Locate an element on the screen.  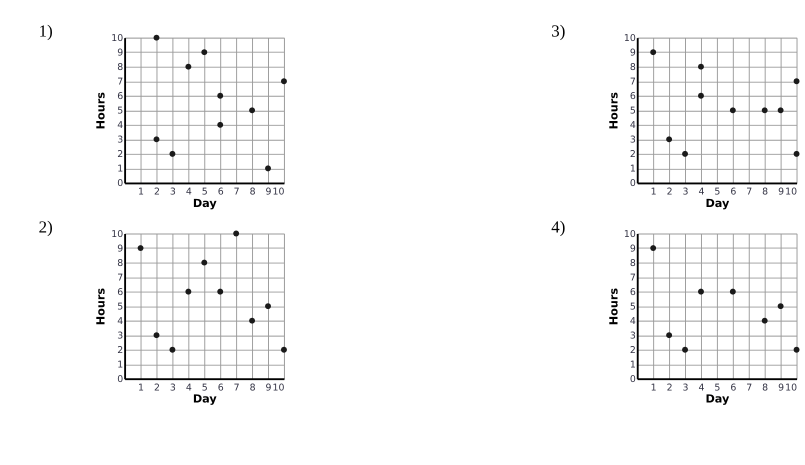
chart-title: 1) is located at coordinates (45, 31).